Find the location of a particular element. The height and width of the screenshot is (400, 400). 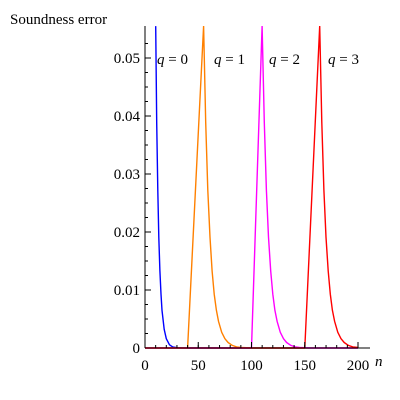

y-tick-label: 0.02 is located at coordinates (127, 233).